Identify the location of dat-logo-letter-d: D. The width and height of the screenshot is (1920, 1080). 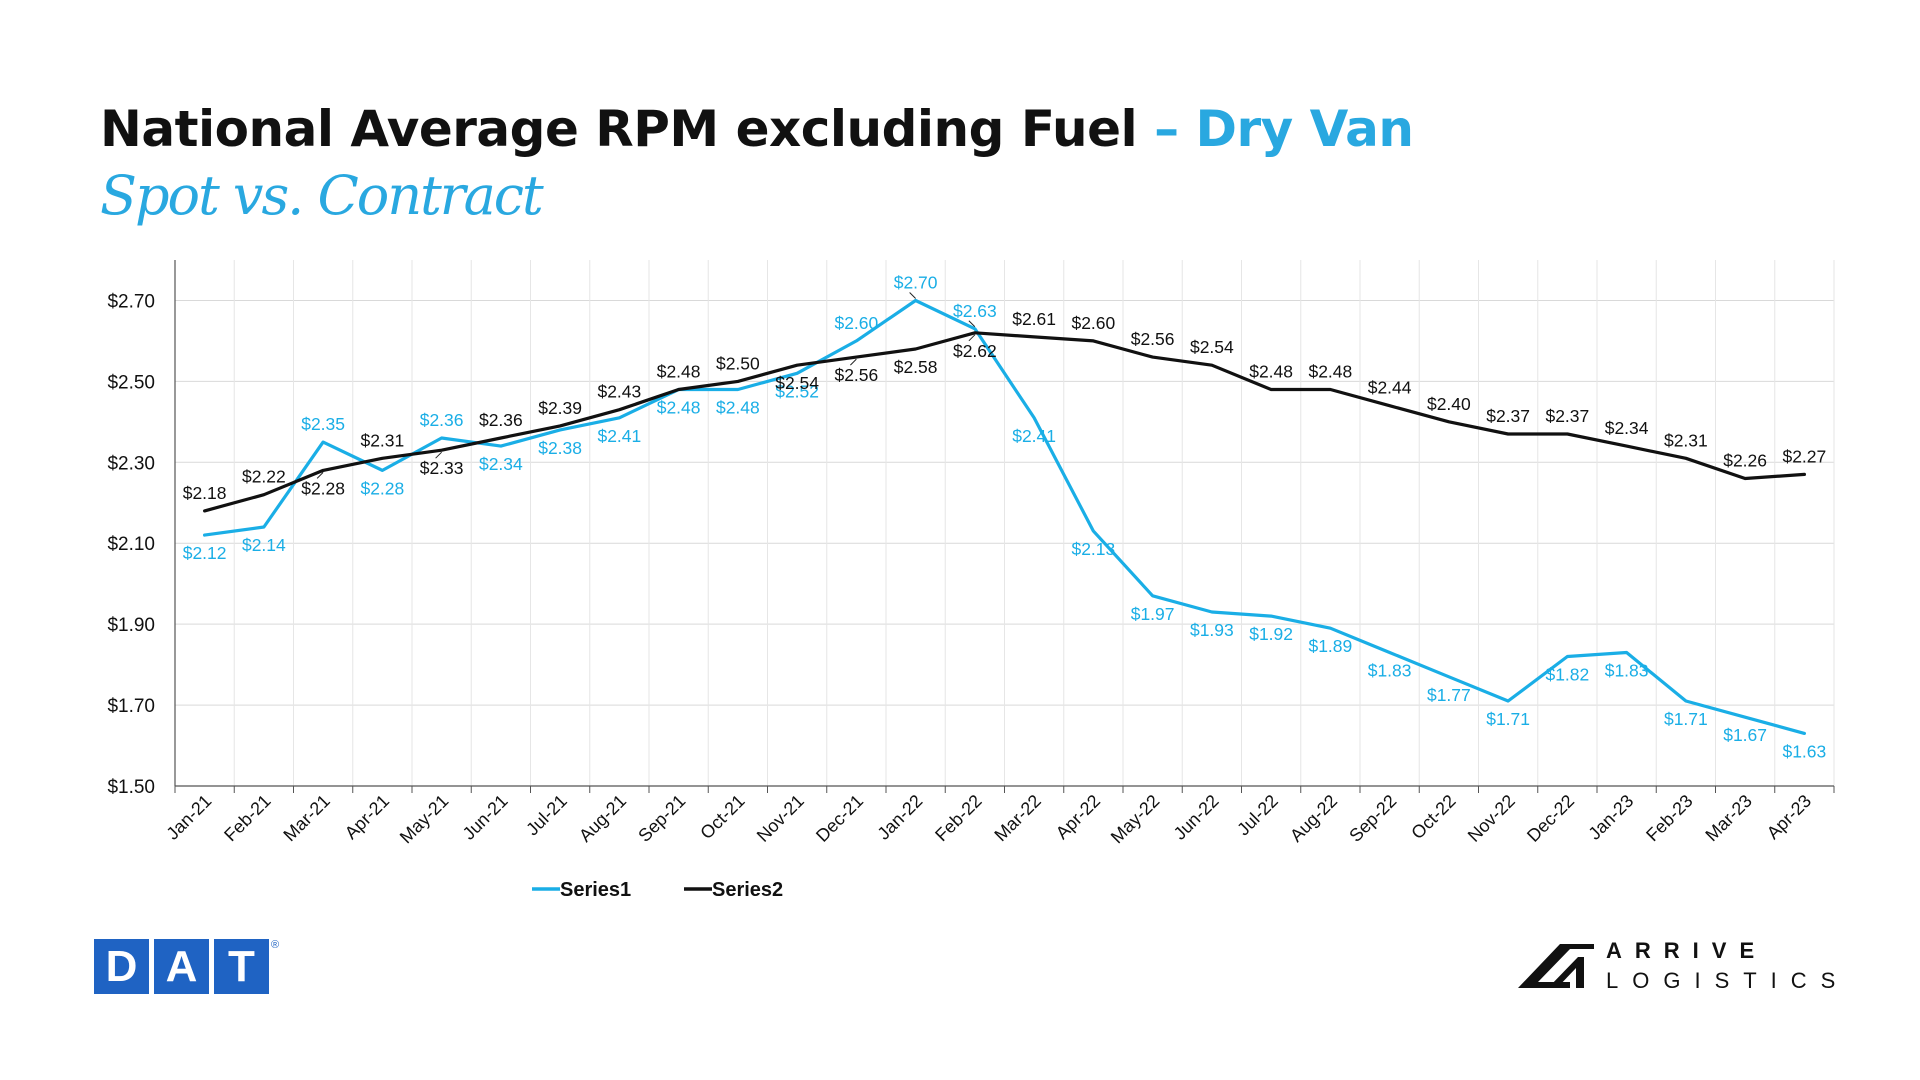
(121, 966).